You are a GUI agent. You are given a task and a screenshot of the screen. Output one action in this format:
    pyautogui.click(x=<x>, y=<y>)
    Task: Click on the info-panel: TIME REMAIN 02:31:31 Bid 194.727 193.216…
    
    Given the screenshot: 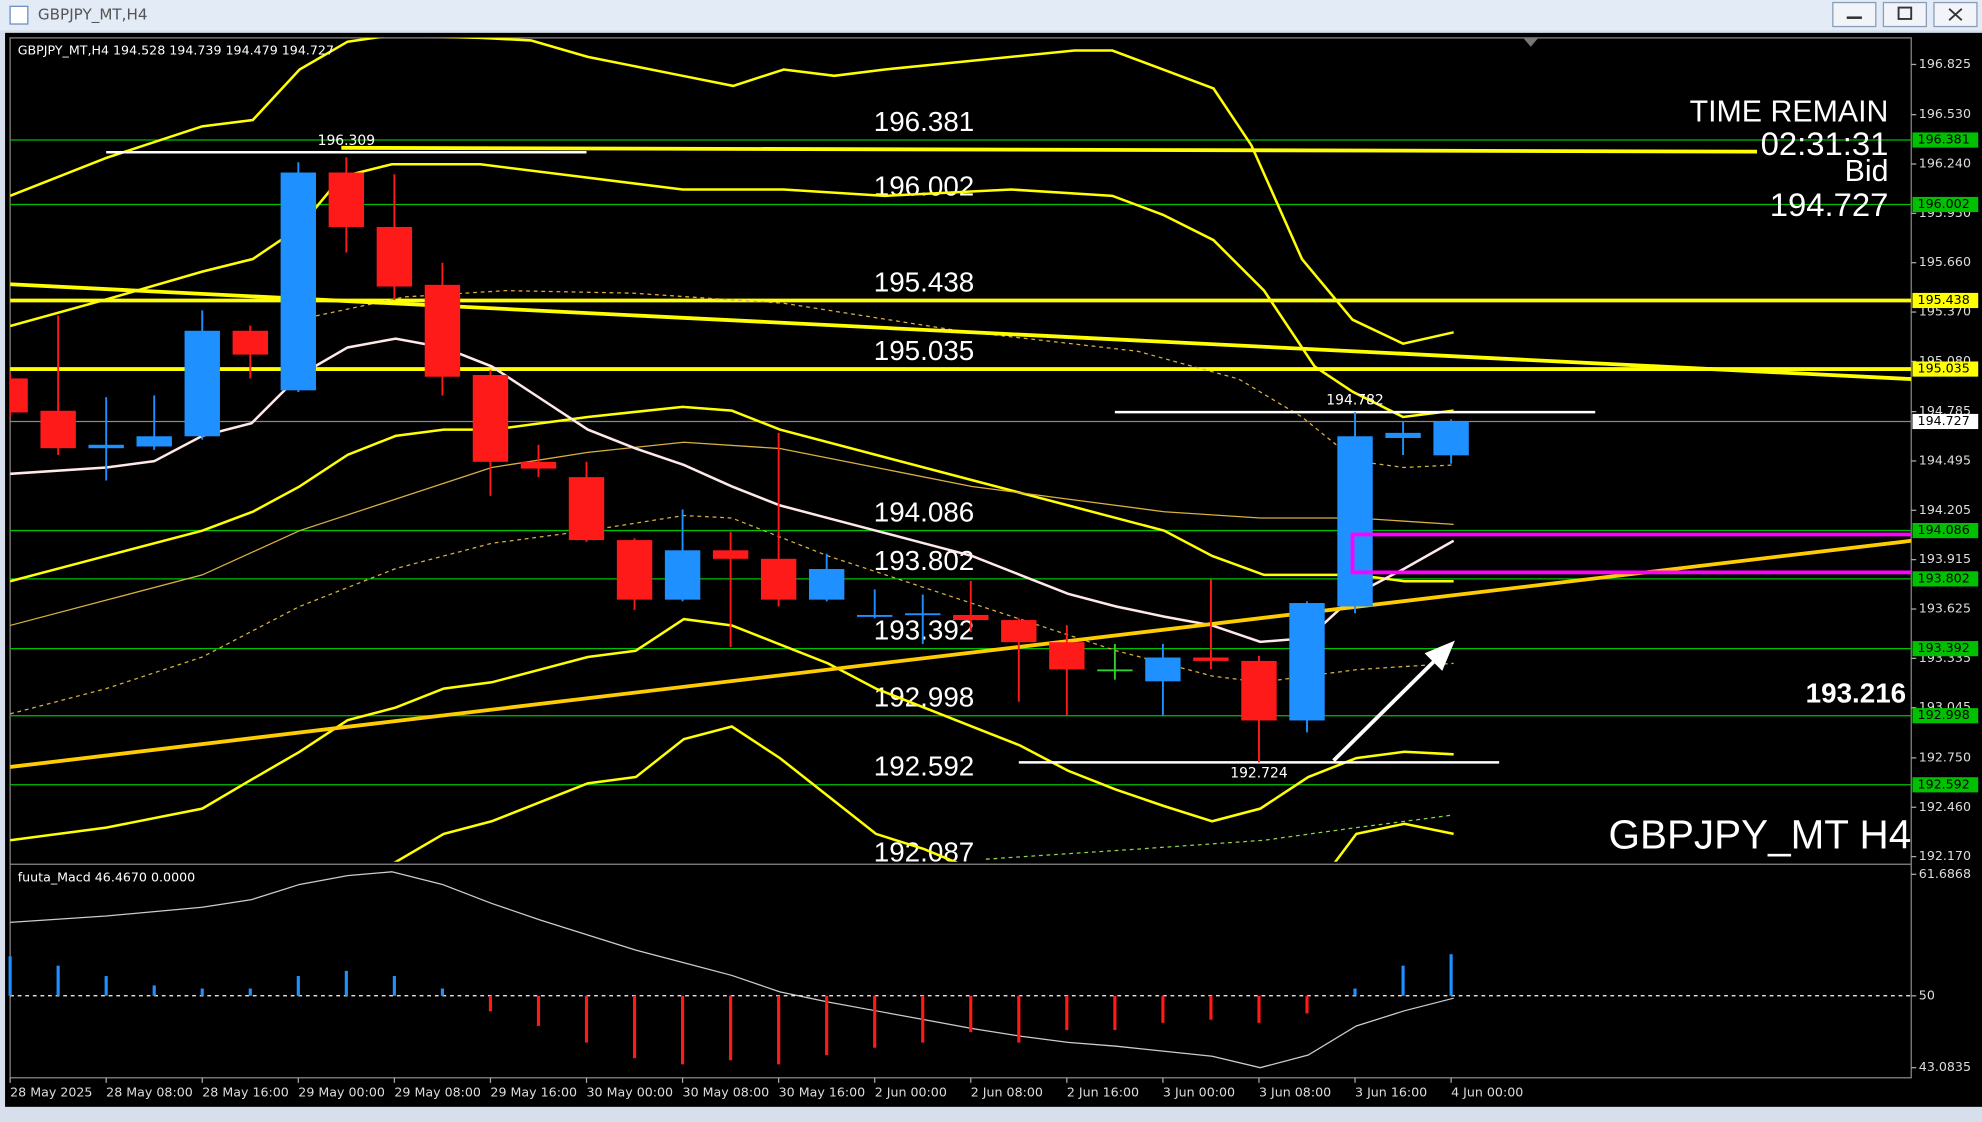 What is the action you would take?
    pyautogui.click(x=1760, y=477)
    